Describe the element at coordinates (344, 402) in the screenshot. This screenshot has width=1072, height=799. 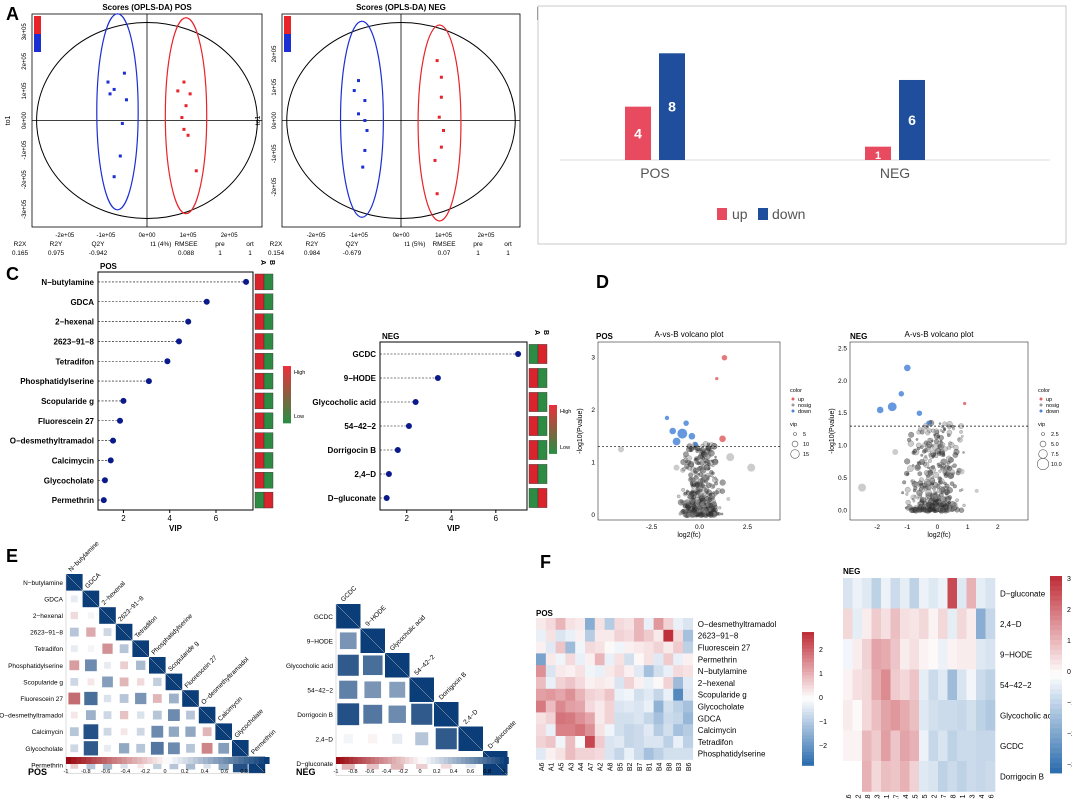
I see `metabolite-label: Glycocholic acid` at that location.